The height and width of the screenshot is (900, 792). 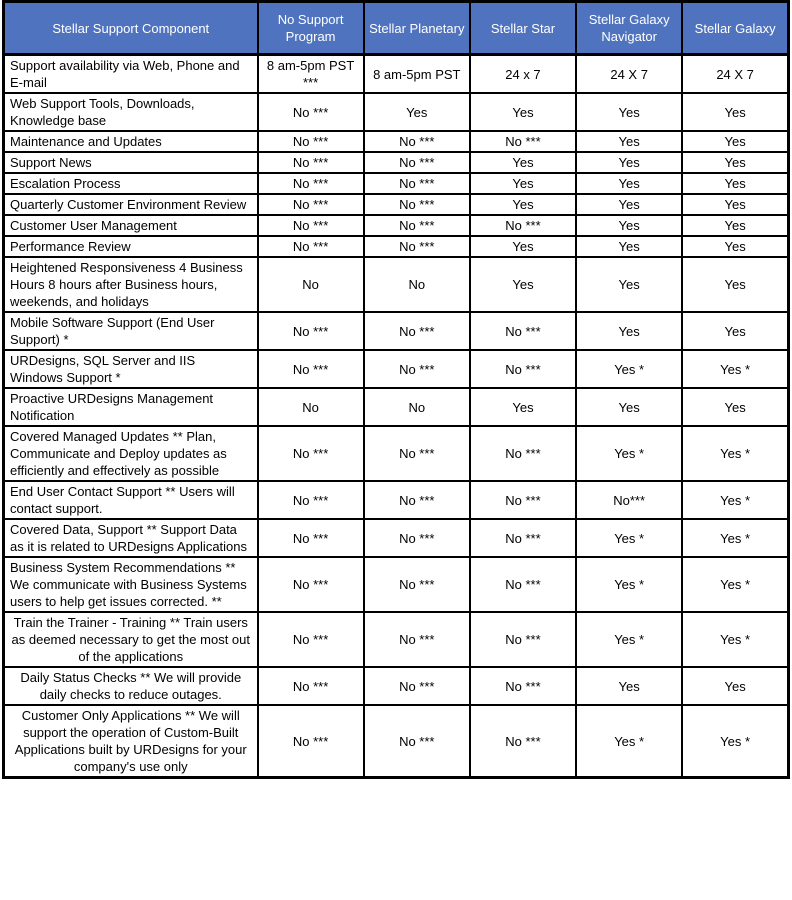 I want to click on table-row: Support News No *** No *** Yes Yes Yes, so click(x=396, y=162).